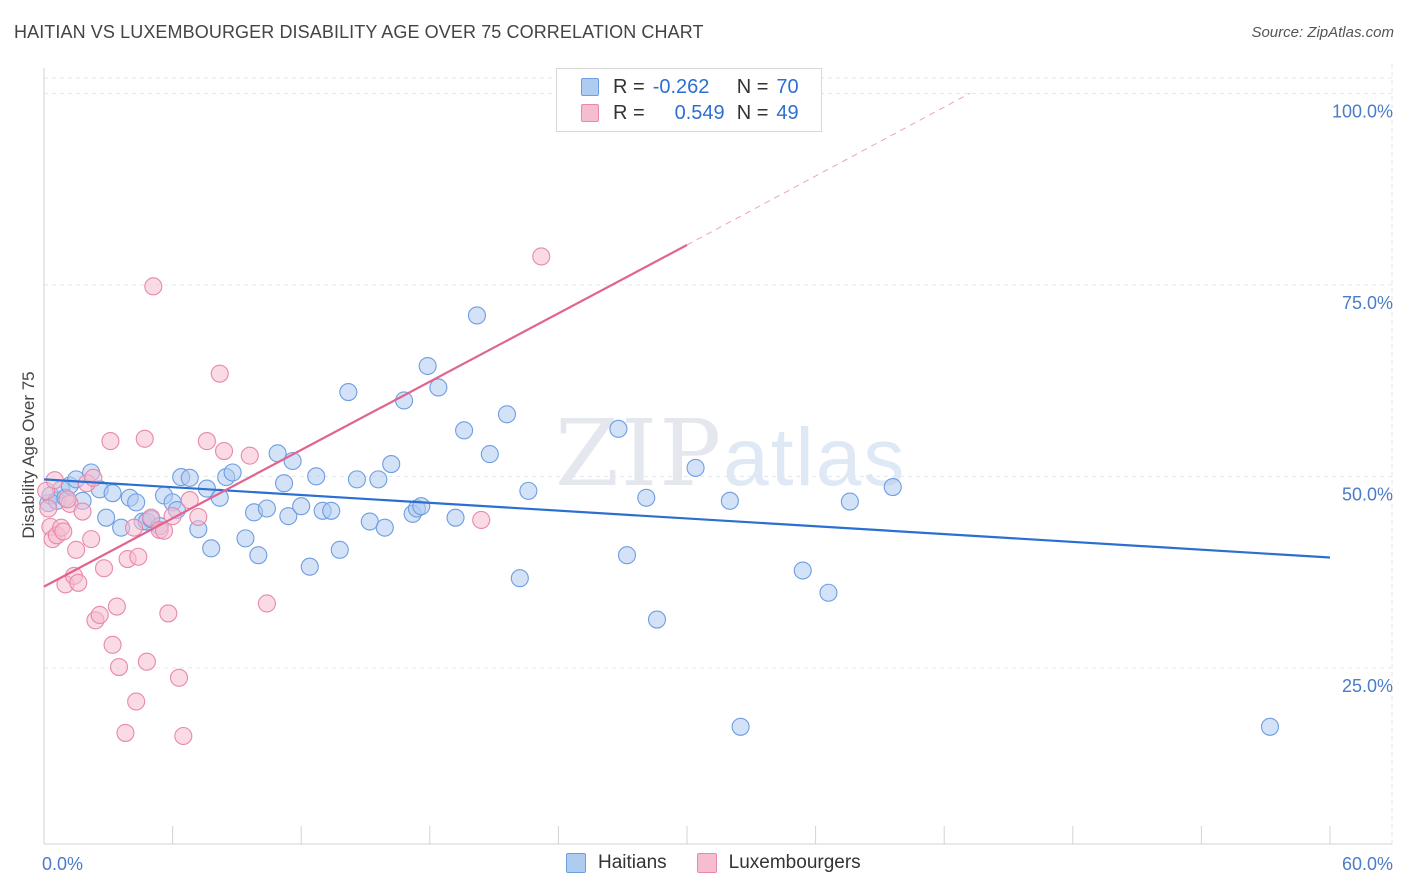  I want to click on legend-r-value: -0.262, so click(681, 86).